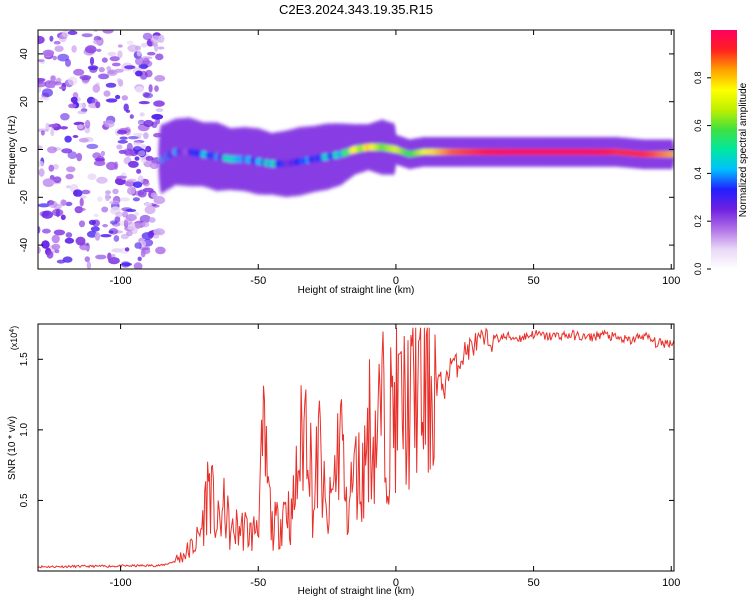  What do you see at coordinates (24, 197) in the screenshot?
I see `y-tick-label: -20` at bounding box center [24, 197].